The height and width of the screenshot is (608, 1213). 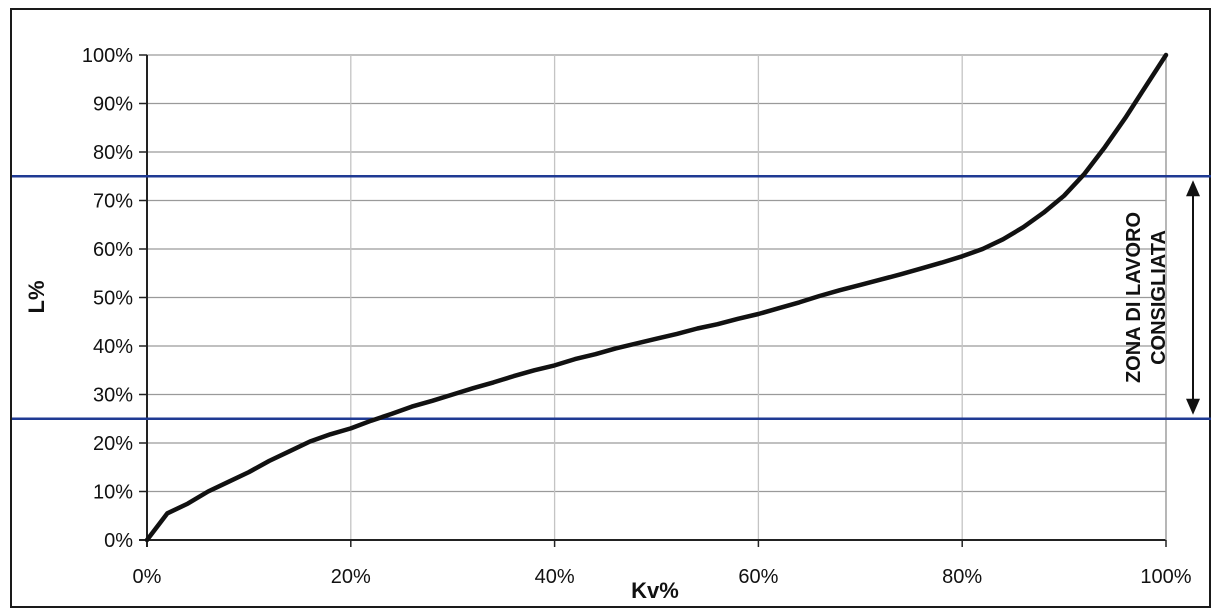 I want to click on x-tick-label: 100%, so click(x=1165, y=577).